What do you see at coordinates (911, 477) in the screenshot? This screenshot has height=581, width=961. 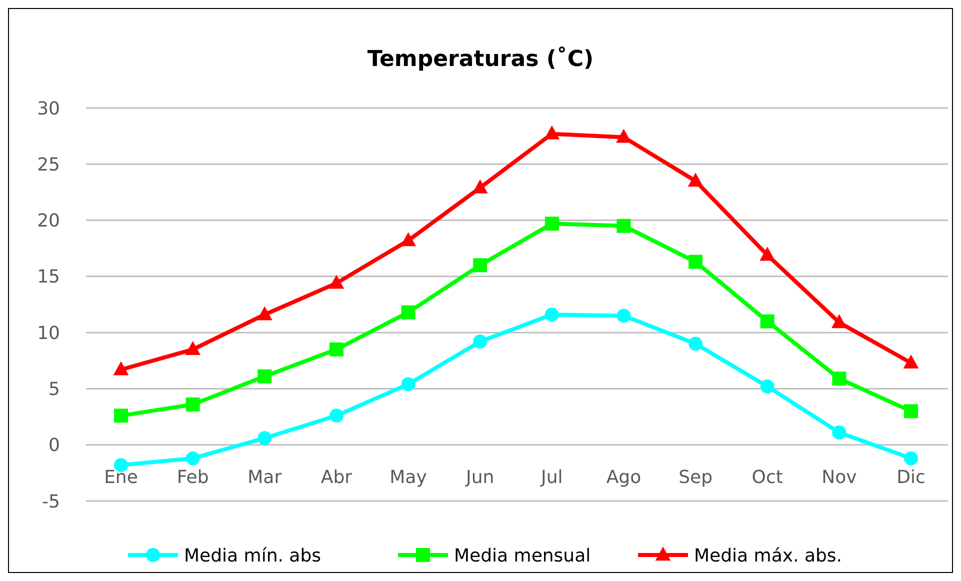 I see `x-tick-label: Dic` at bounding box center [911, 477].